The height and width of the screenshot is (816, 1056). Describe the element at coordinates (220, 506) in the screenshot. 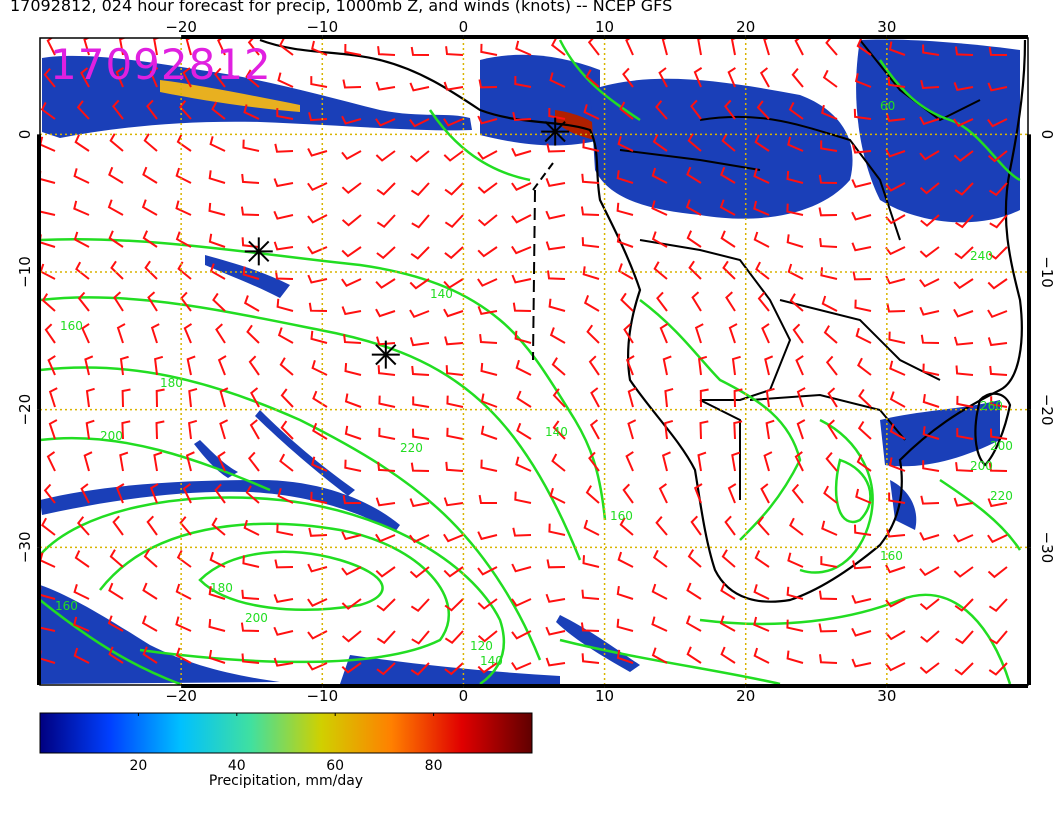

I see `precip-sw-band` at that location.